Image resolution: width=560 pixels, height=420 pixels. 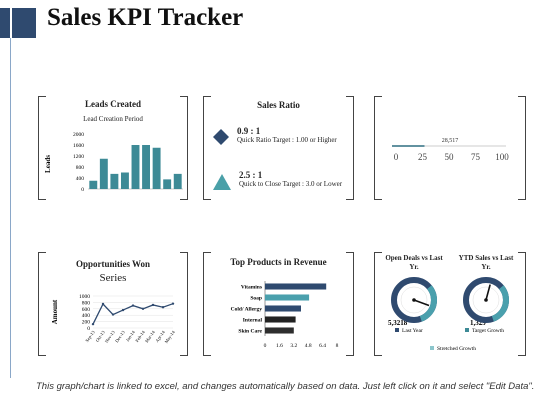 What do you see at coordinates (113, 119) in the screenshot?
I see `leads-subtitle: Lead Creation Period` at bounding box center [113, 119].